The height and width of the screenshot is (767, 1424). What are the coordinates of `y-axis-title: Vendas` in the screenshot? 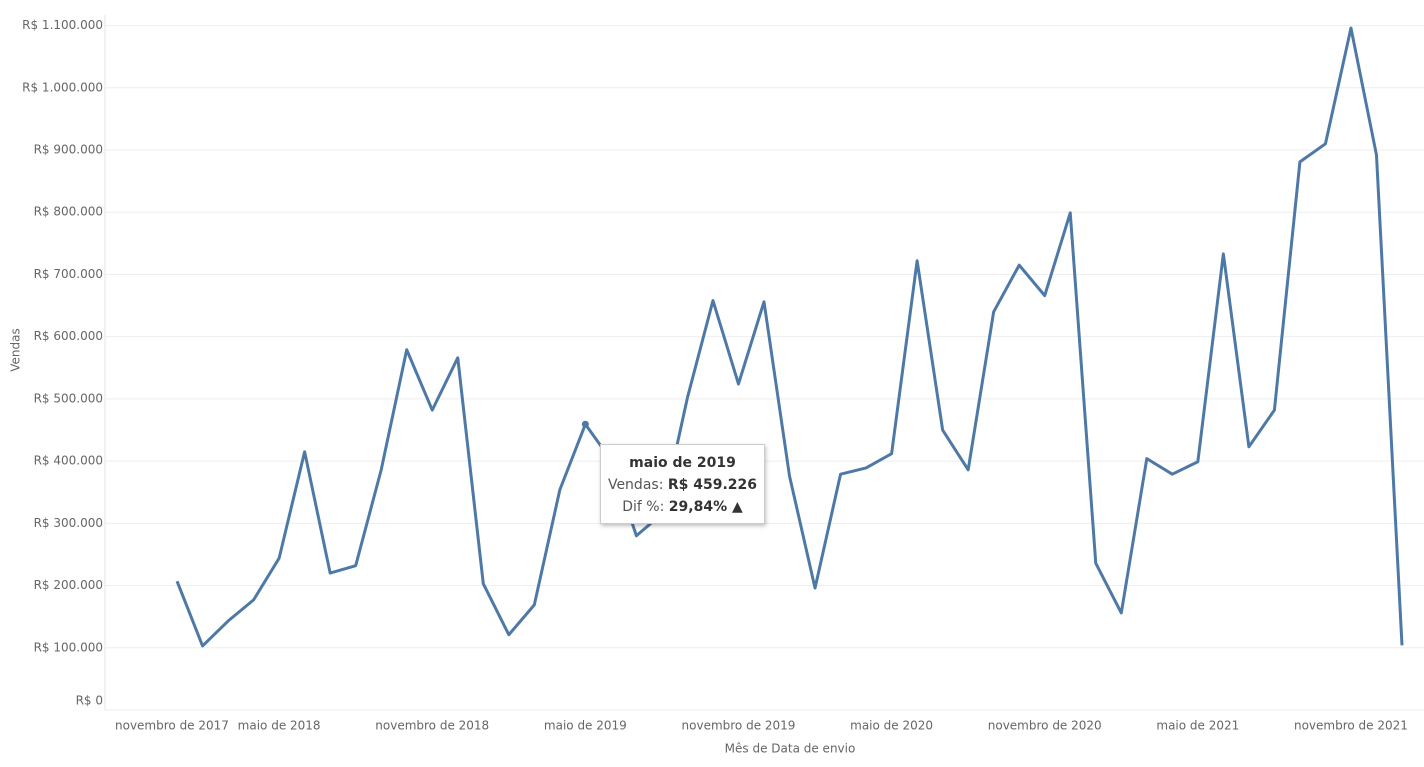 It's located at (16, 350).